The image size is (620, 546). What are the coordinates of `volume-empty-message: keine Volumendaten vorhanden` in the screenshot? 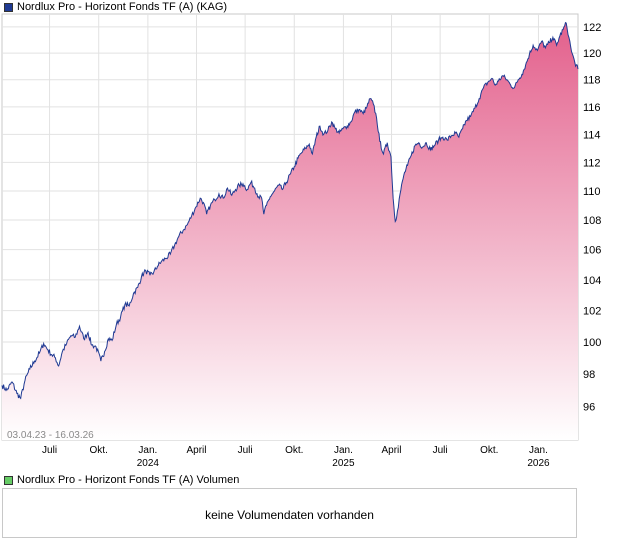 It's located at (289, 515).